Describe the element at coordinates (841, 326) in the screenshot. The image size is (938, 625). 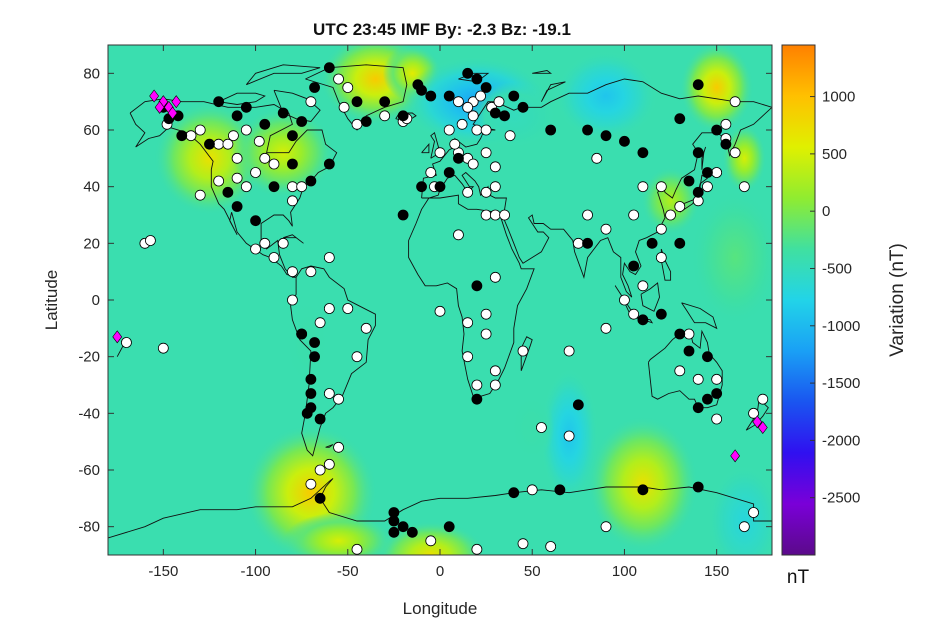
I see `colorbar-tick-label: -1000` at that location.